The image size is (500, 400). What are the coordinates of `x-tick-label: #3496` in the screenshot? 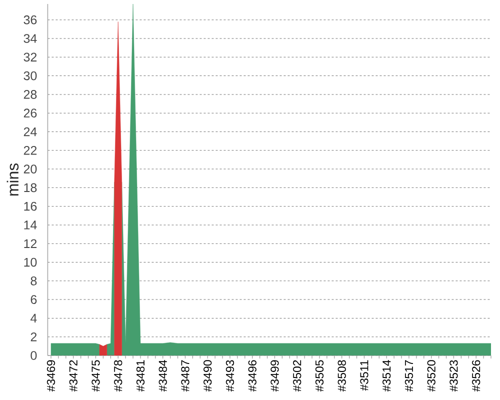 It's located at (252, 376).